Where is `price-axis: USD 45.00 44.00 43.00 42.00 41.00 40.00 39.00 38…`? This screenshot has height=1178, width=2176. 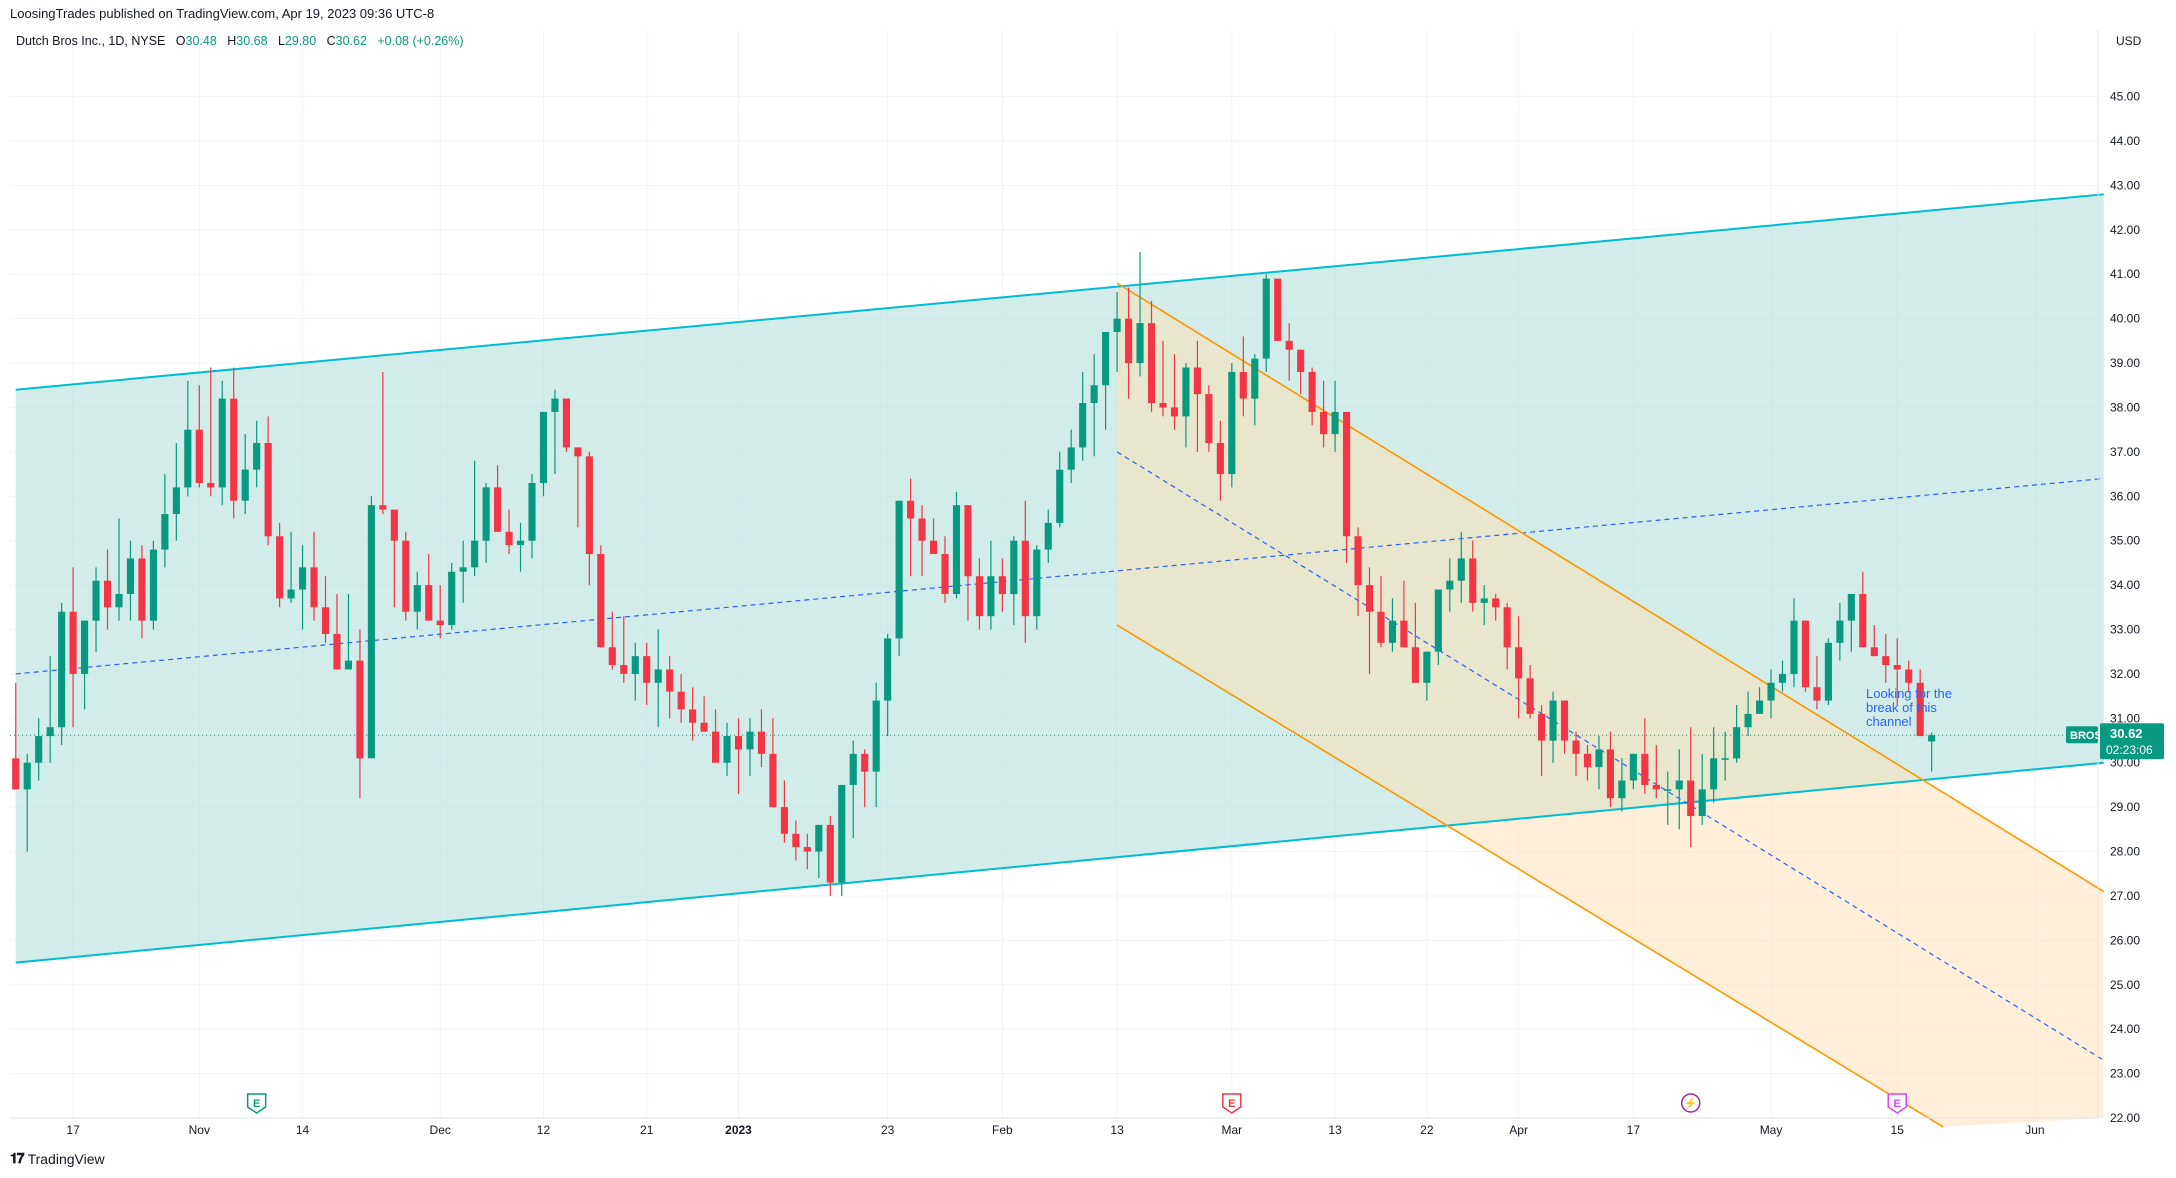 price-axis: USD 45.00 44.00 43.00 42.00 41.00 40.00 39.00 38… is located at coordinates (2115, 577).